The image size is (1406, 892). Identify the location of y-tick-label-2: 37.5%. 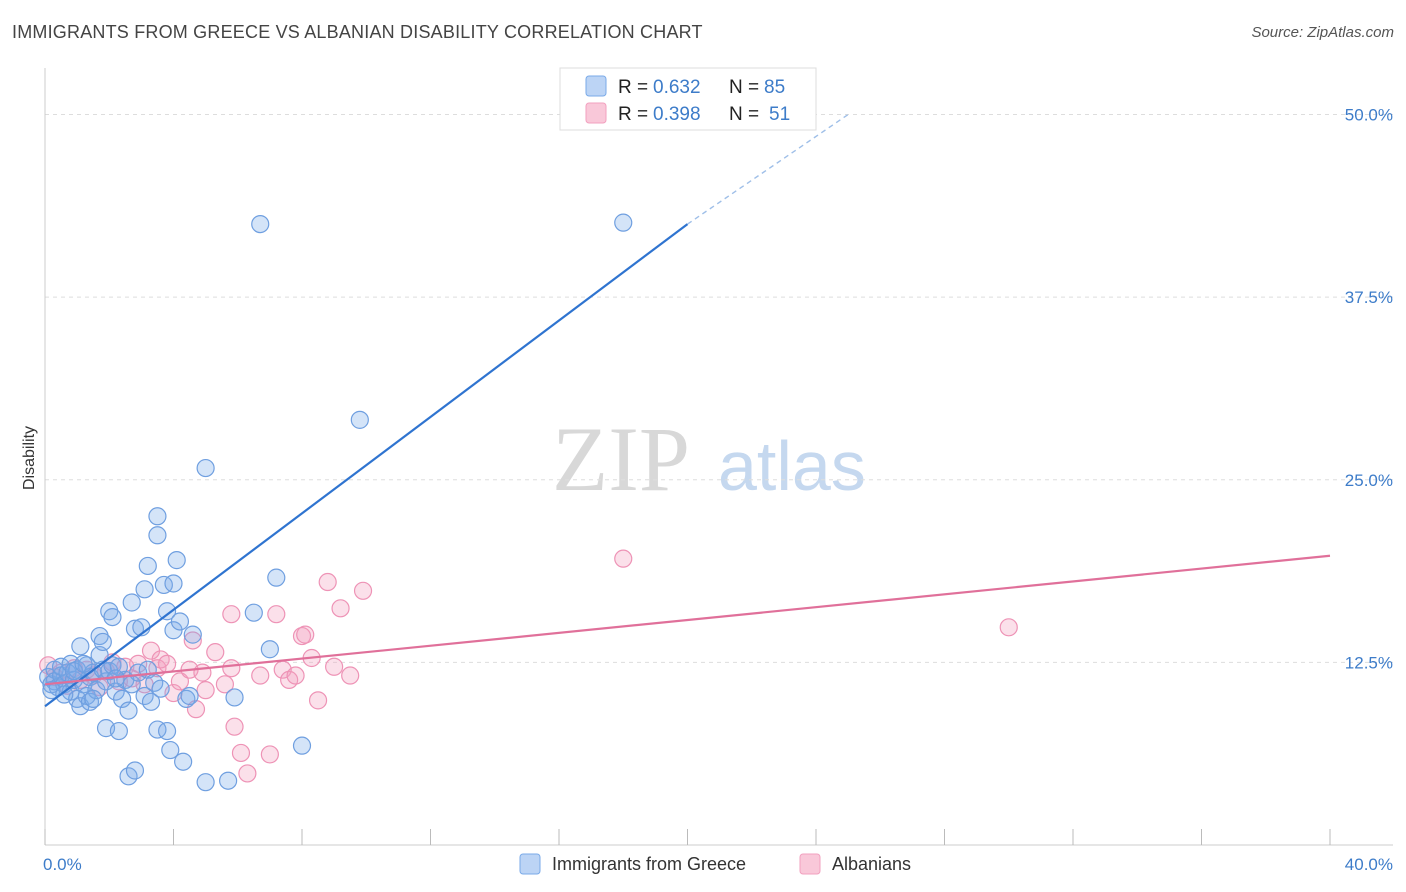
(1369, 297).